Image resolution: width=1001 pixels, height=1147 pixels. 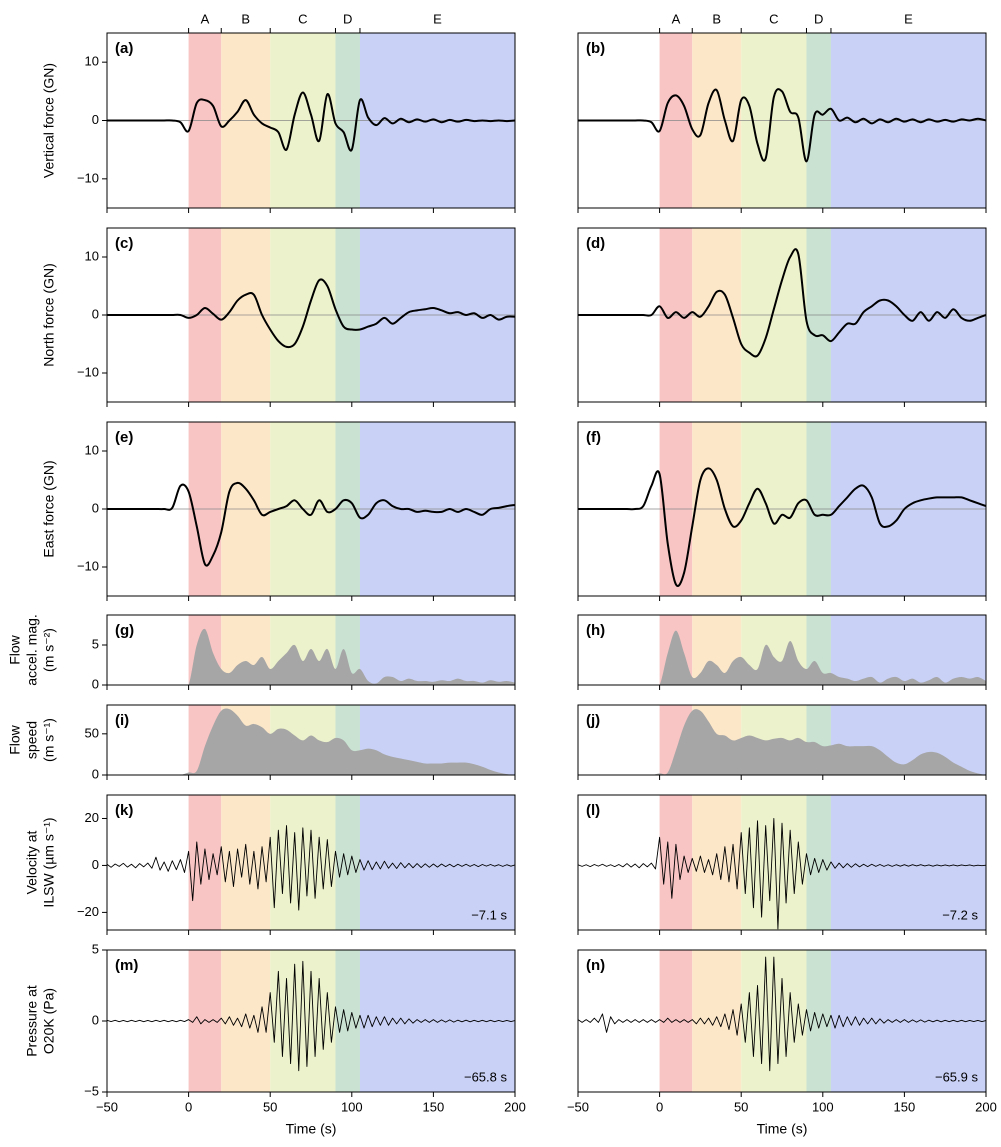 I want to click on lag-annotation: −65.8 s, so click(x=486, y=1076).